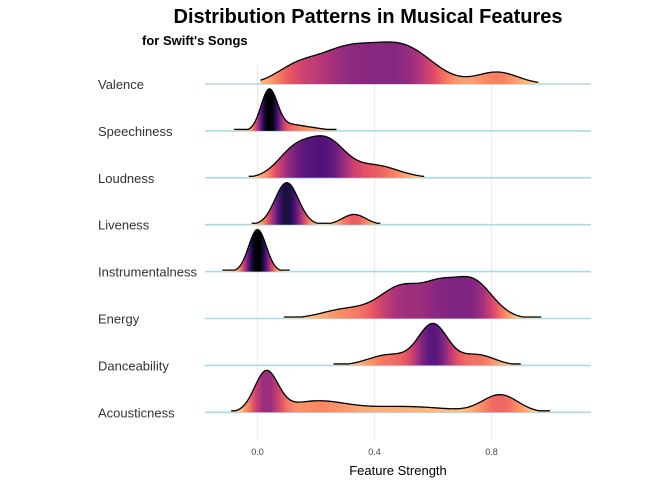  I want to click on category-label-danceability: Danceability, so click(133, 365).